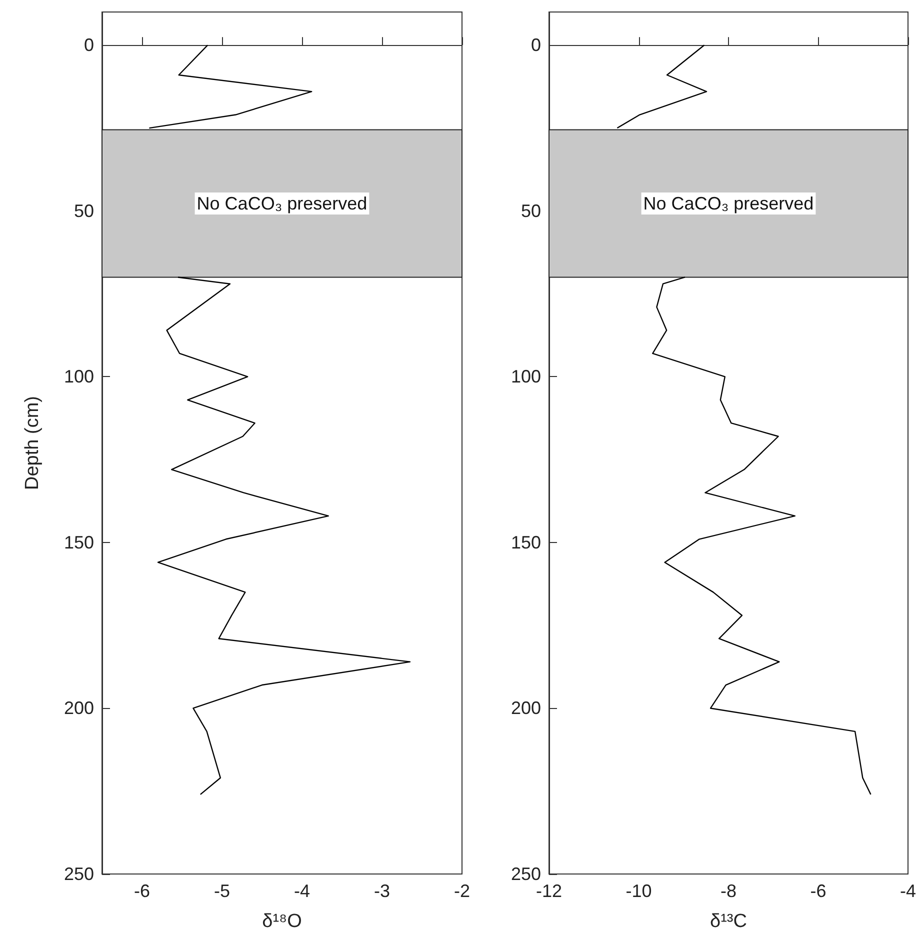 This screenshot has height=940, width=923. Describe the element at coordinates (32, 443) in the screenshot. I see `y-axis-title: Depth (cm)` at that location.